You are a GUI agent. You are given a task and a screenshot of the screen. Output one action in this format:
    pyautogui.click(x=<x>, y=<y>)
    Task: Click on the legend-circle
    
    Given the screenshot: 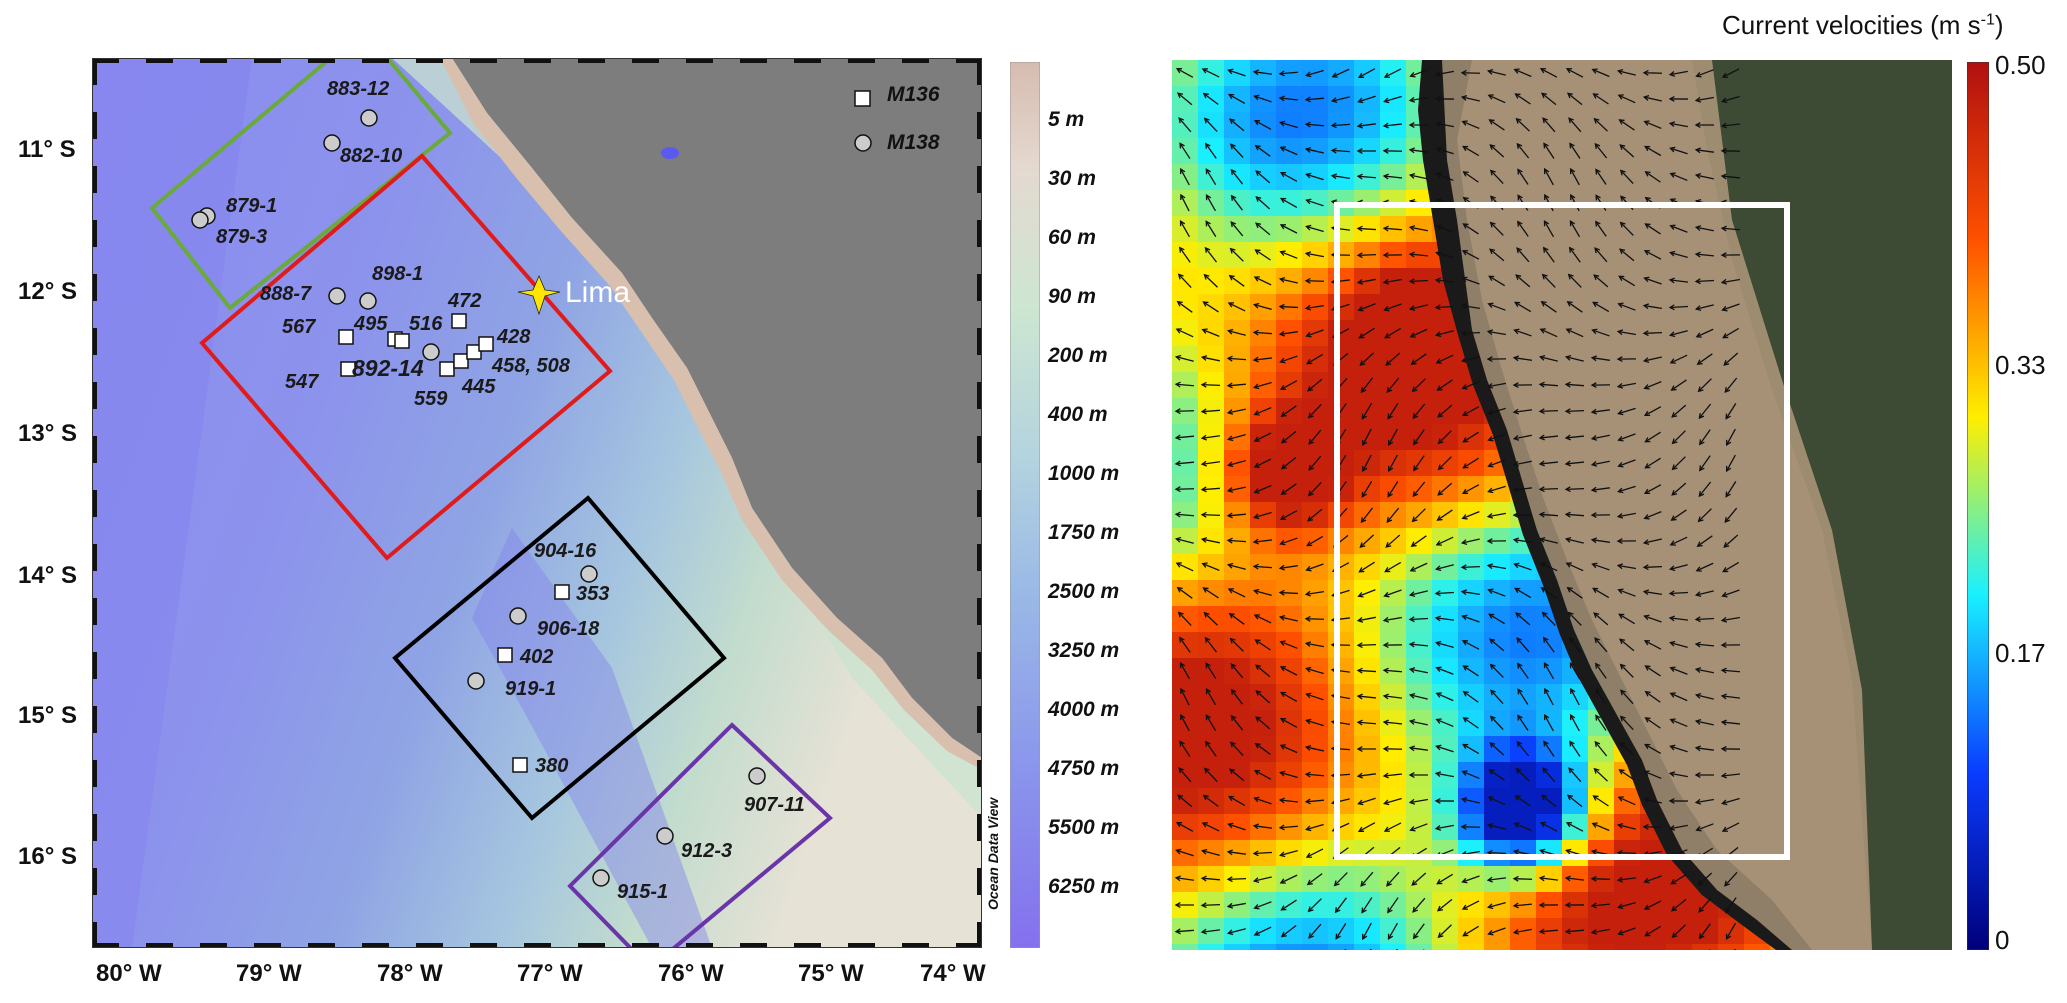 What is the action you would take?
    pyautogui.click(x=863, y=143)
    